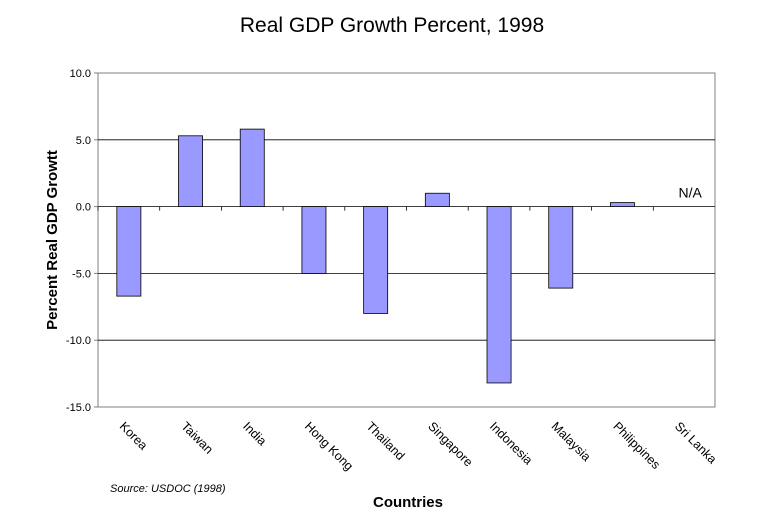 Image resolution: width=769 pixels, height=517 pixels. What do you see at coordinates (78, 341) in the screenshot?
I see `y-tick-label: -10.0` at bounding box center [78, 341].